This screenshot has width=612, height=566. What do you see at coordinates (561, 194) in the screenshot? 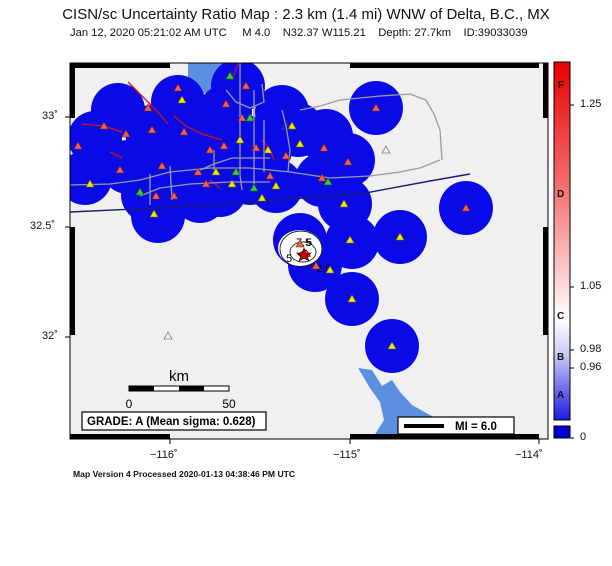
I see `grade-letter: D` at bounding box center [561, 194].